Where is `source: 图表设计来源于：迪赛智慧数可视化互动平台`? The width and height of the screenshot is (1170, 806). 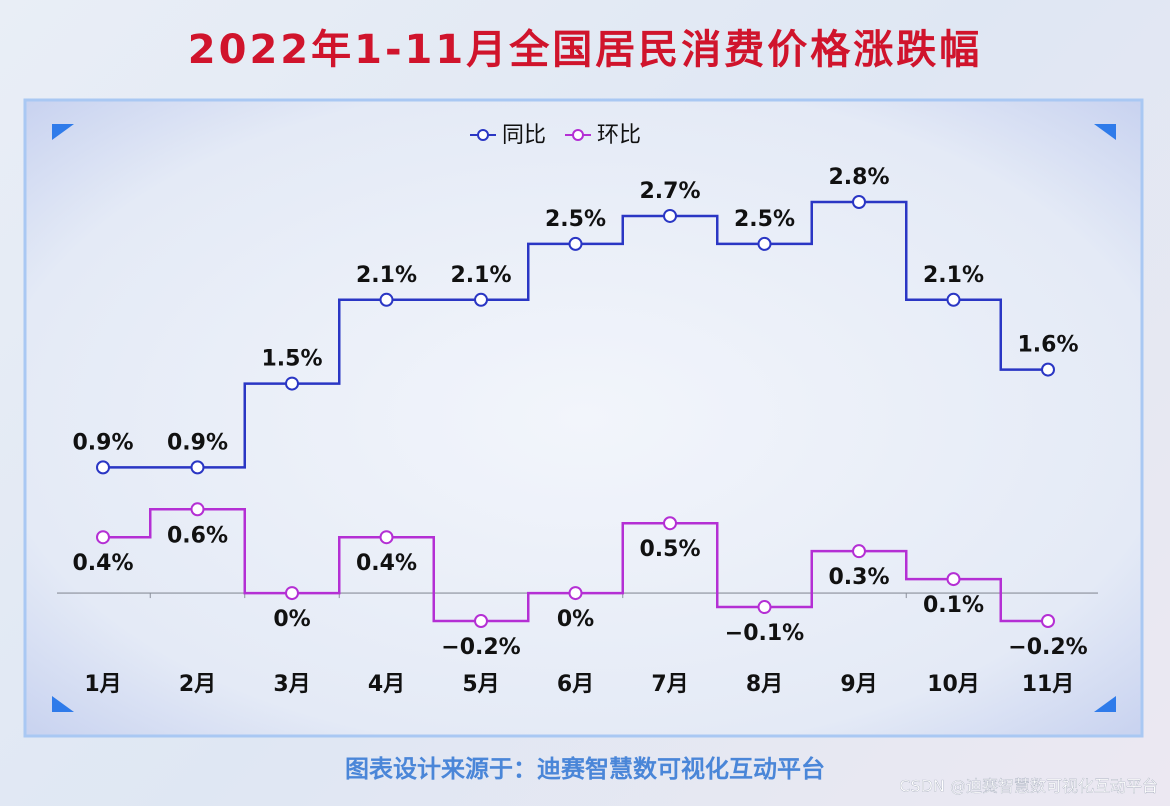 source: 图表设计来源于：迪赛智慧数可视化互动平台 is located at coordinates (585, 769).